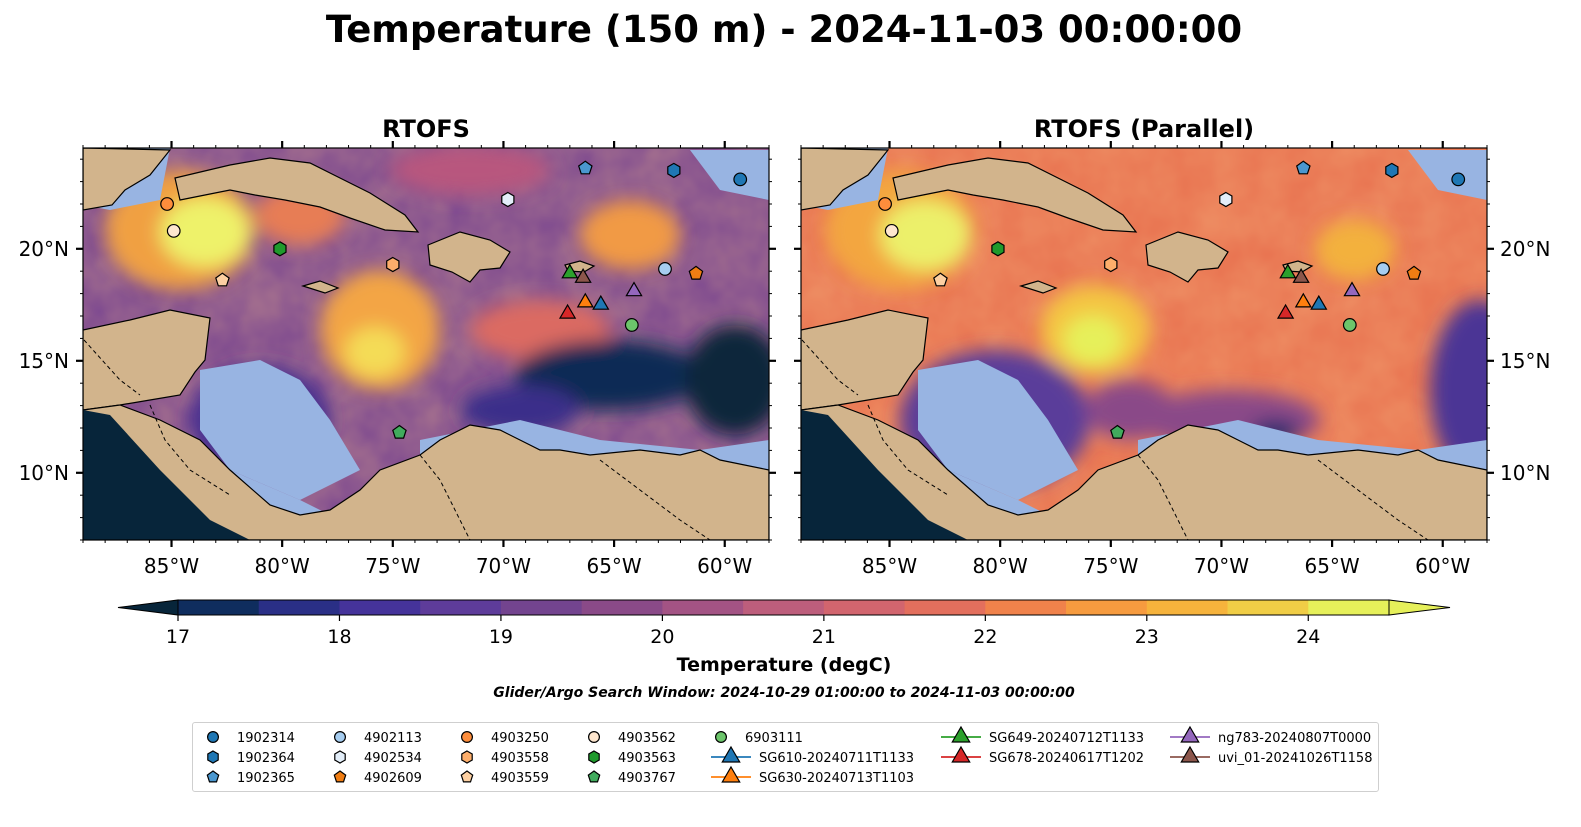 This screenshot has width=1581, height=827. What do you see at coordinates (393, 738) in the screenshot?
I see `legend-label: 4902113` at bounding box center [393, 738].